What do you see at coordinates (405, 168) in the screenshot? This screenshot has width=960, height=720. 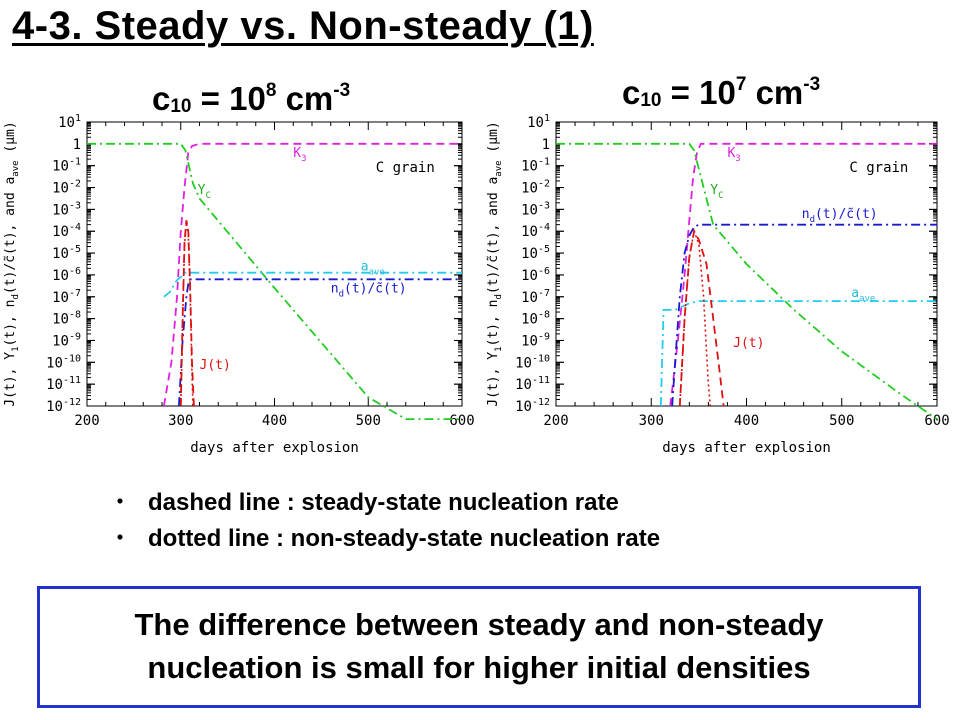 I see `annotation-c-grain: C grain` at bounding box center [405, 168].